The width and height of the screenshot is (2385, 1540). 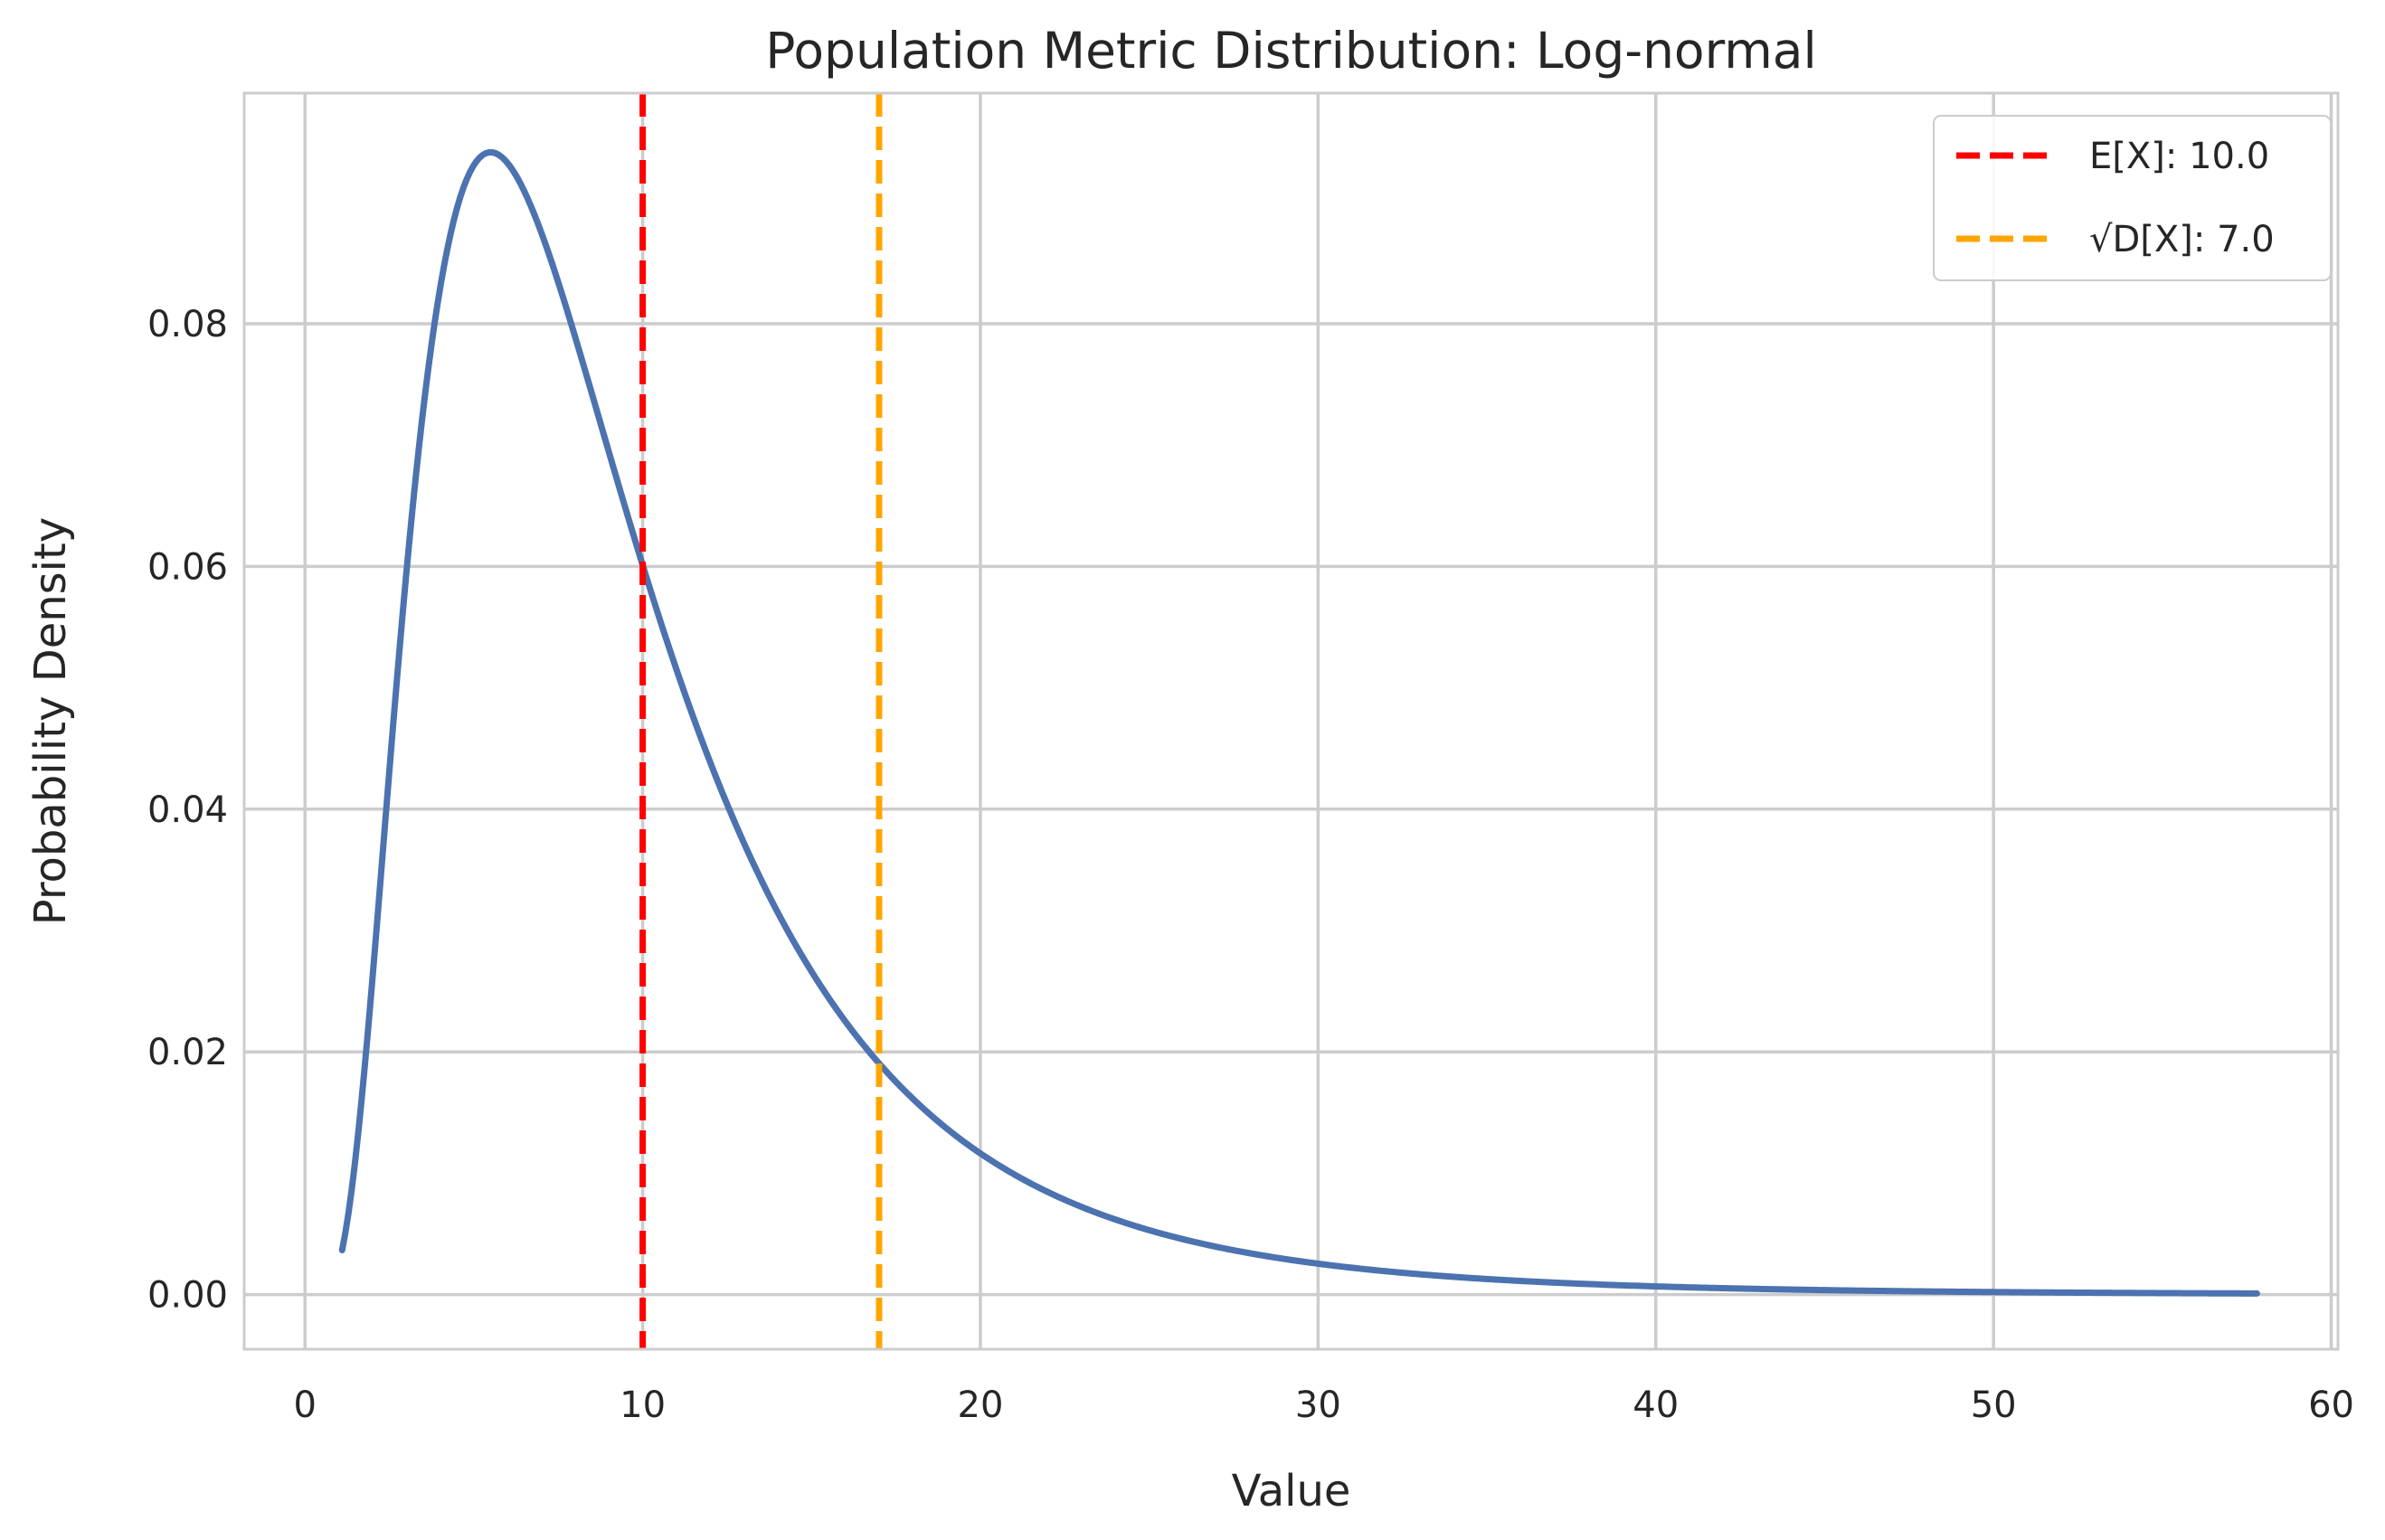 What do you see at coordinates (187, 1052) in the screenshot?
I see `y-tick-label: 0.02` at bounding box center [187, 1052].